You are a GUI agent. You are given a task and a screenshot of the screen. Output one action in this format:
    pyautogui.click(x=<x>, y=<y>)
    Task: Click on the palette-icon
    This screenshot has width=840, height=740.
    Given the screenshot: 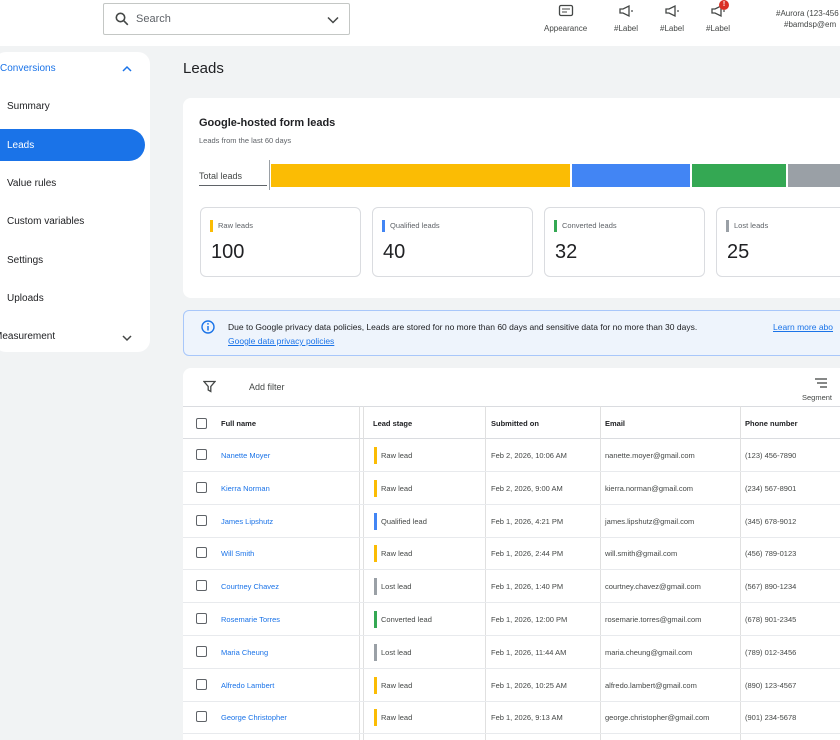 What is the action you would take?
    pyautogui.click(x=565, y=10)
    